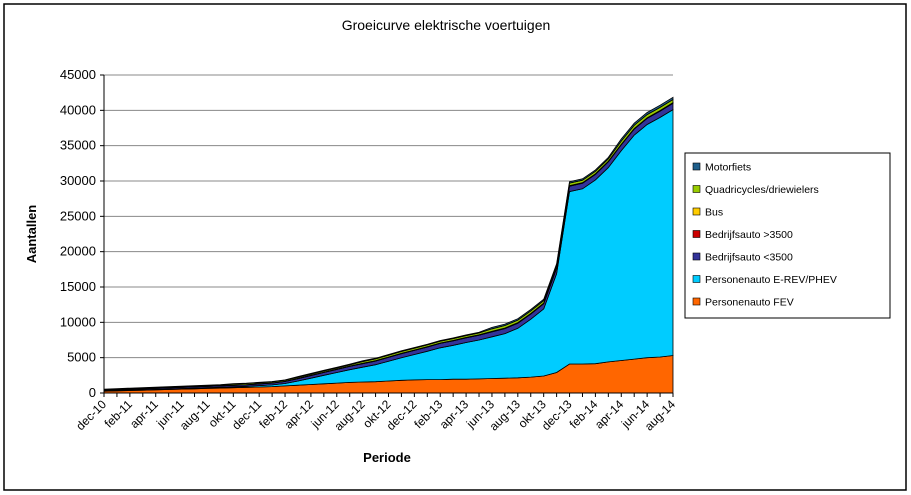 This screenshot has width=911, height=495. I want to click on legend-label: Quadricycles/driewielers, so click(762, 190).